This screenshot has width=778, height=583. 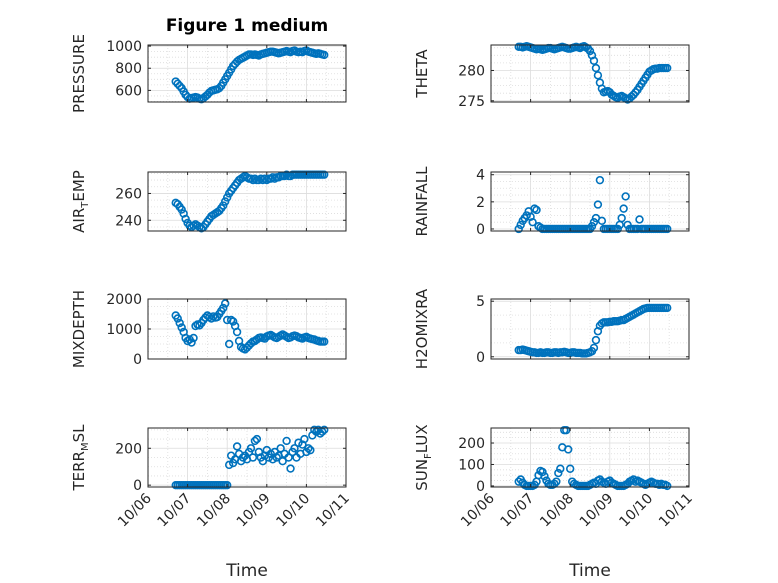 I want to click on subplot-2: 275 280 THETA, so click(x=551, y=76).